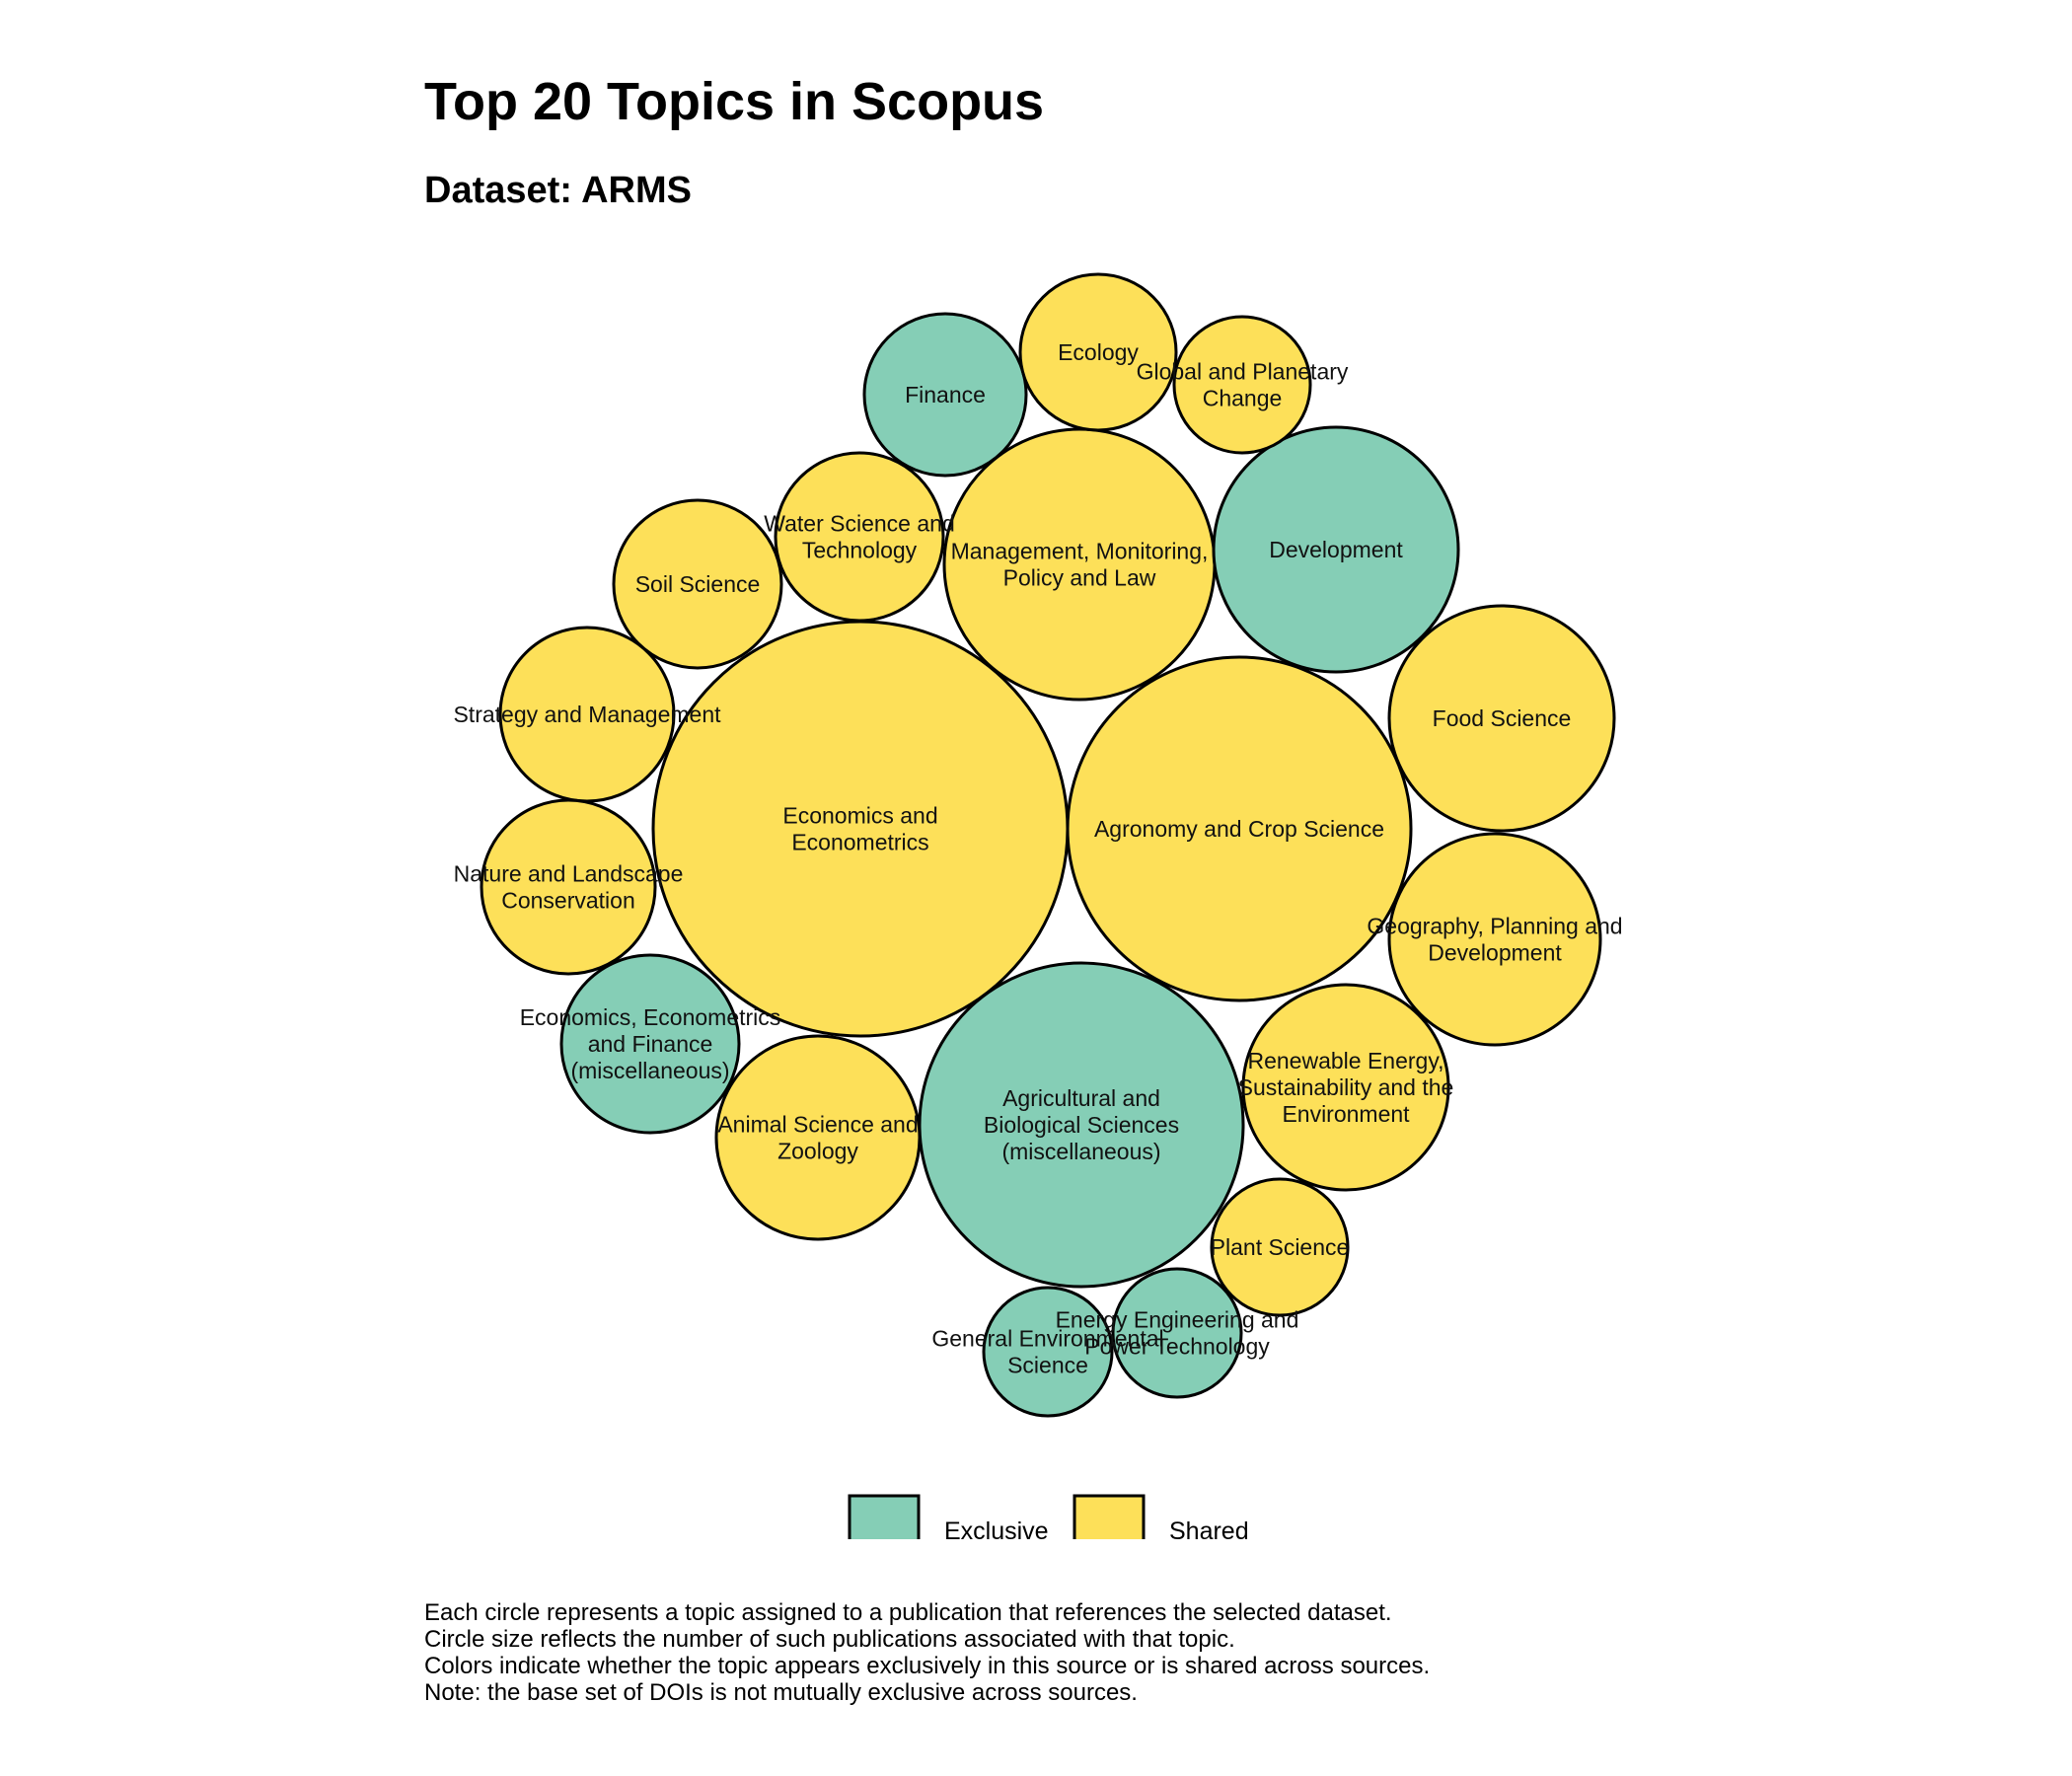 The height and width of the screenshot is (1776, 2072). I want to click on bubble-nature-and-landscape-conservation, so click(569, 887).